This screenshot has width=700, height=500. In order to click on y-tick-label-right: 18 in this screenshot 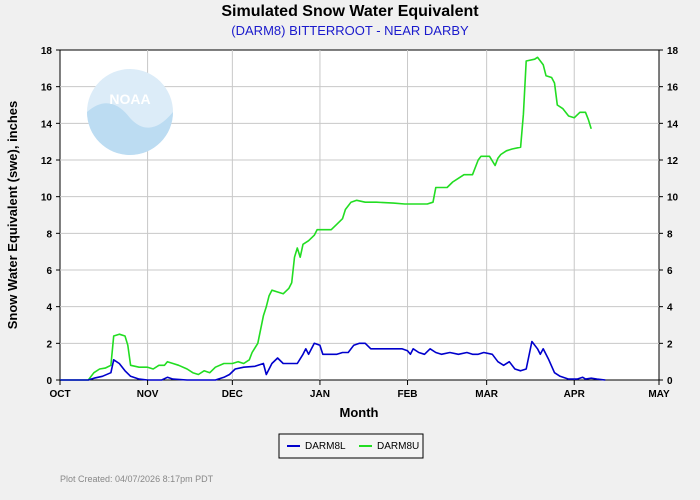, I will do `click(673, 51)`.